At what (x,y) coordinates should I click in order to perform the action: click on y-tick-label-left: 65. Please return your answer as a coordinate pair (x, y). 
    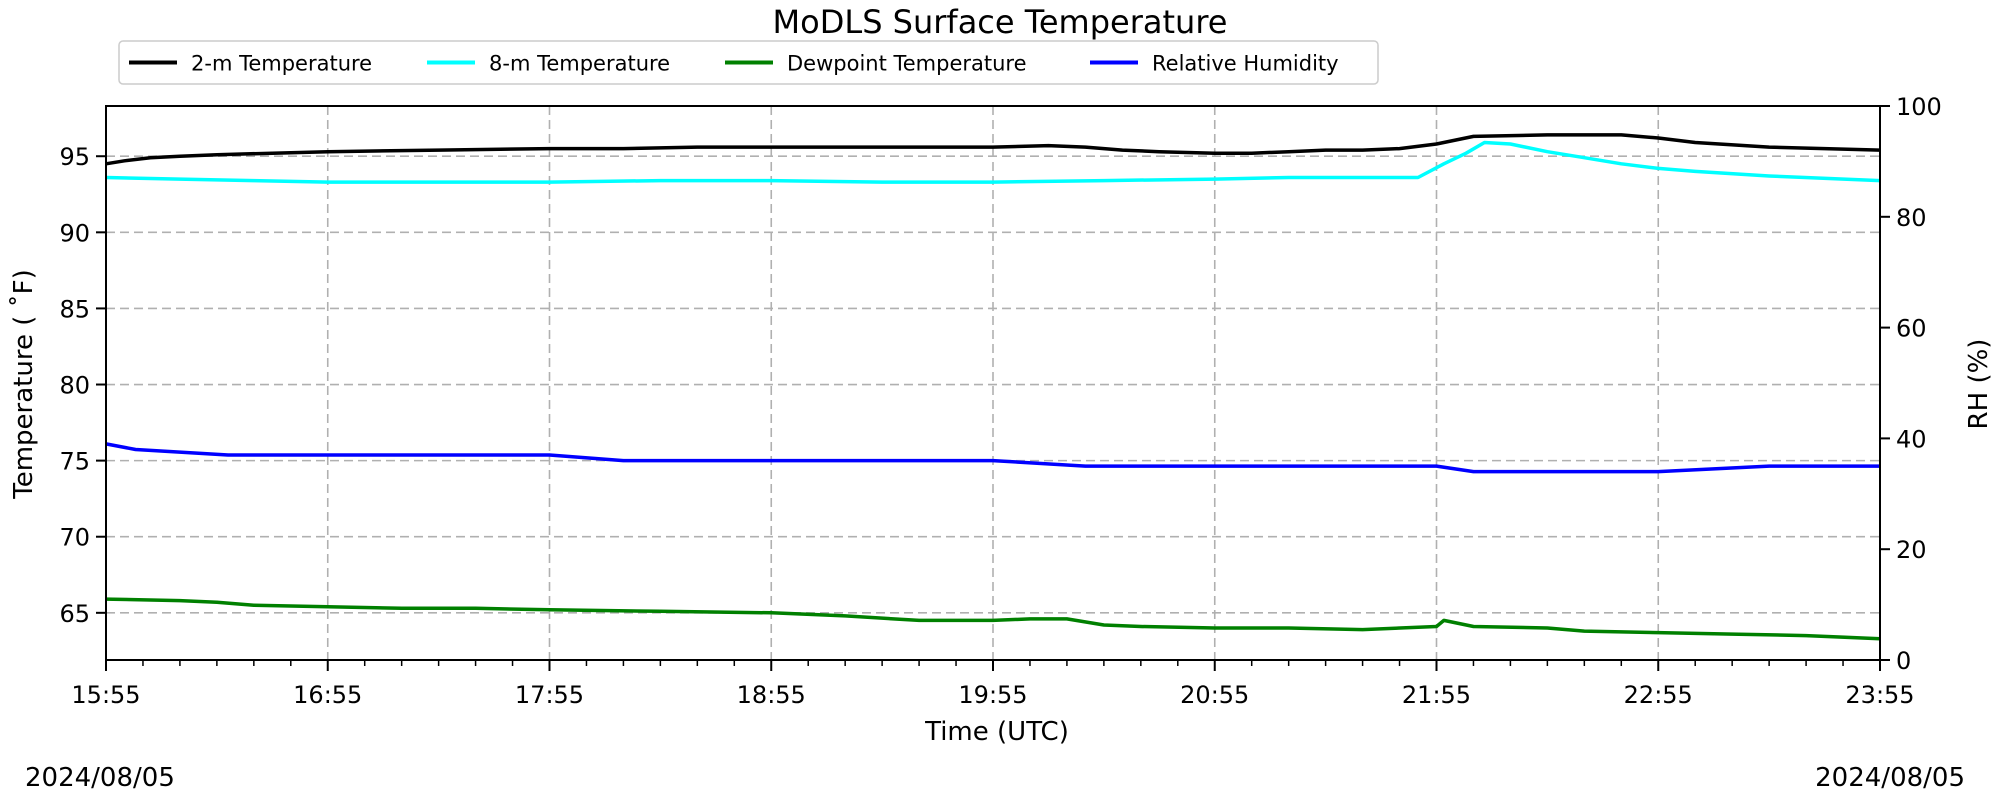
    Looking at the image, I should click on (74, 614).